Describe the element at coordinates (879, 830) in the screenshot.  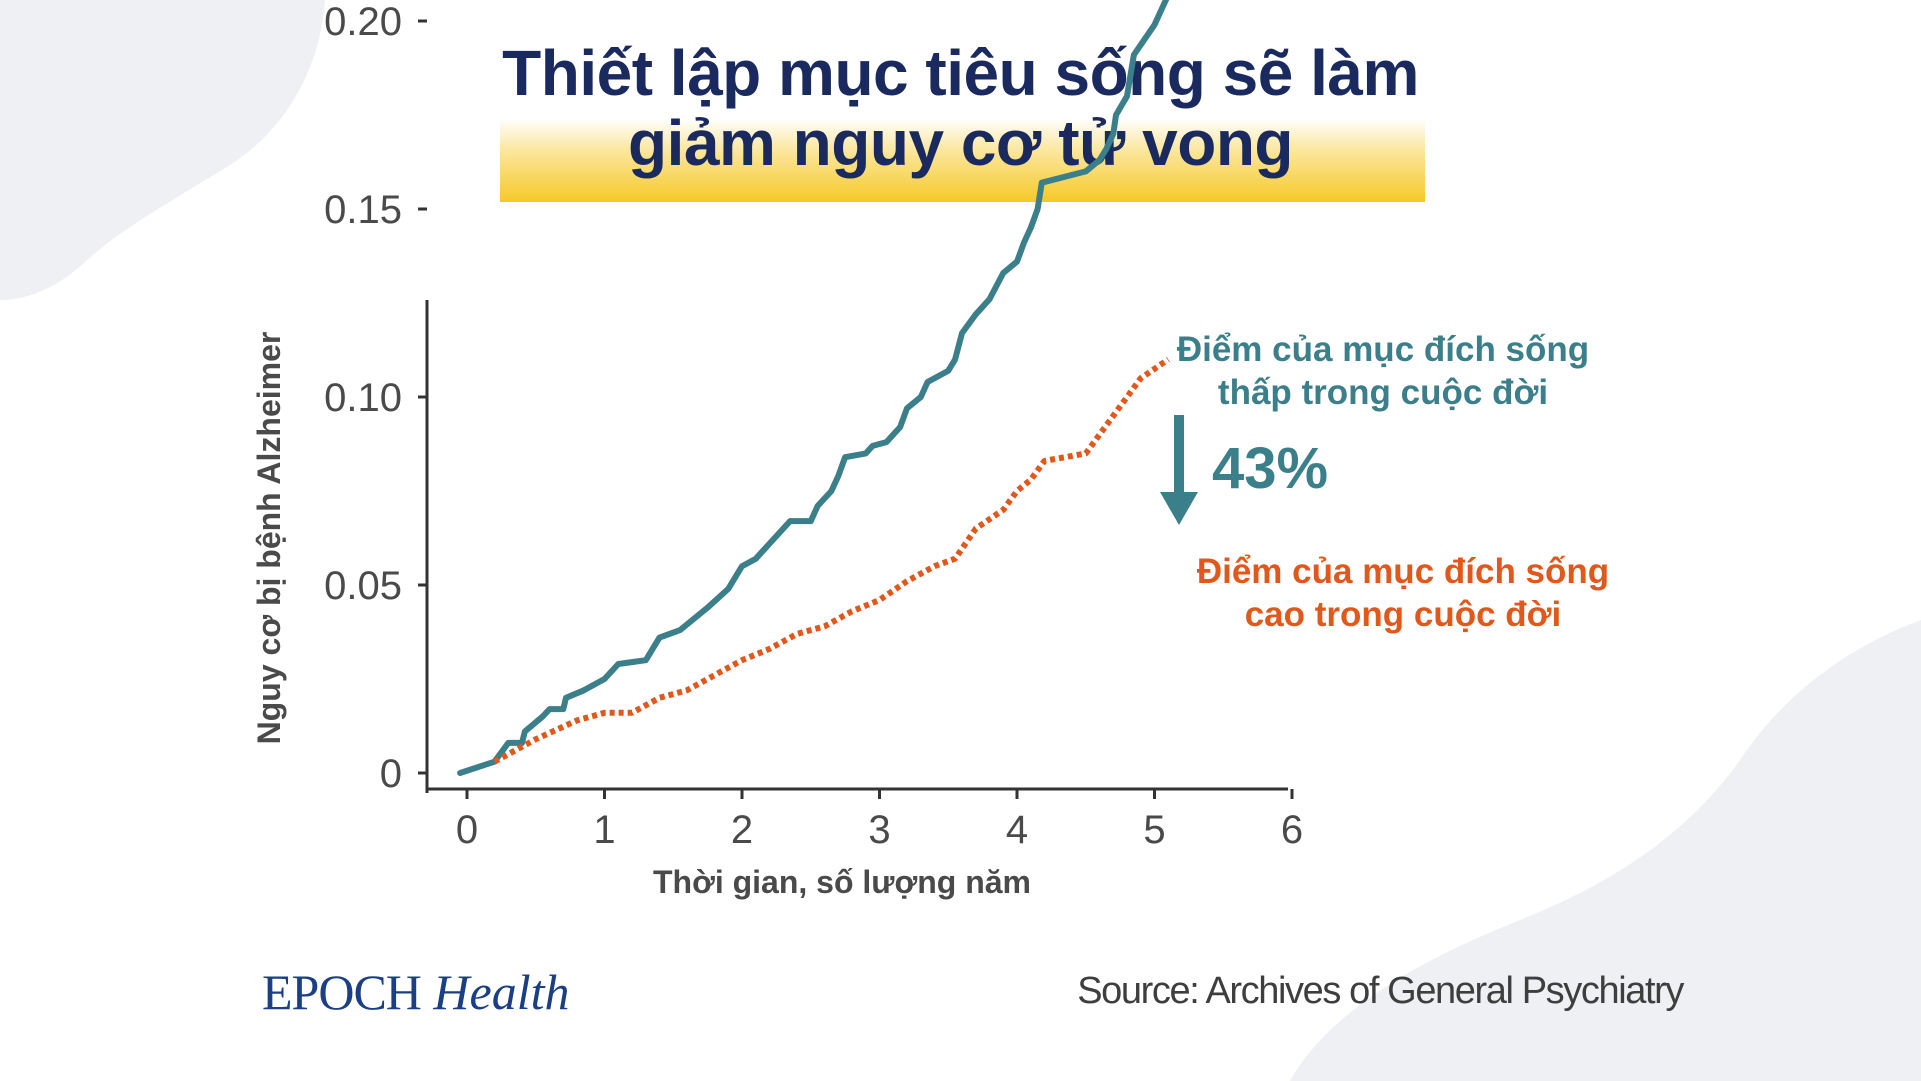
I see `x-tick-label: 3` at that location.